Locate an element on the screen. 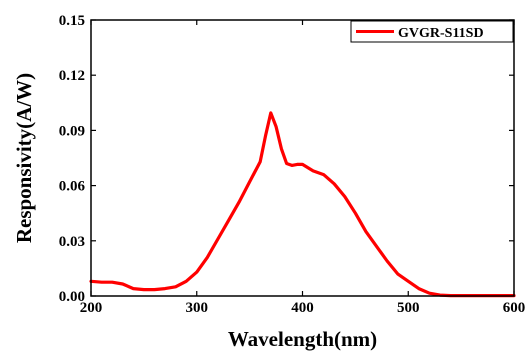 The height and width of the screenshot is (351, 528). x-tick-label-200: 200 is located at coordinates (91, 308).